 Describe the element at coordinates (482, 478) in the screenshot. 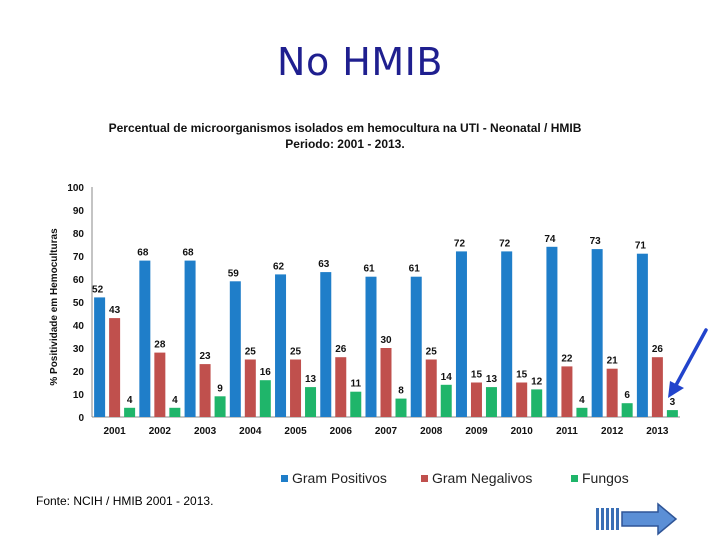

I see `legend-label: Gram Negalivos` at that location.